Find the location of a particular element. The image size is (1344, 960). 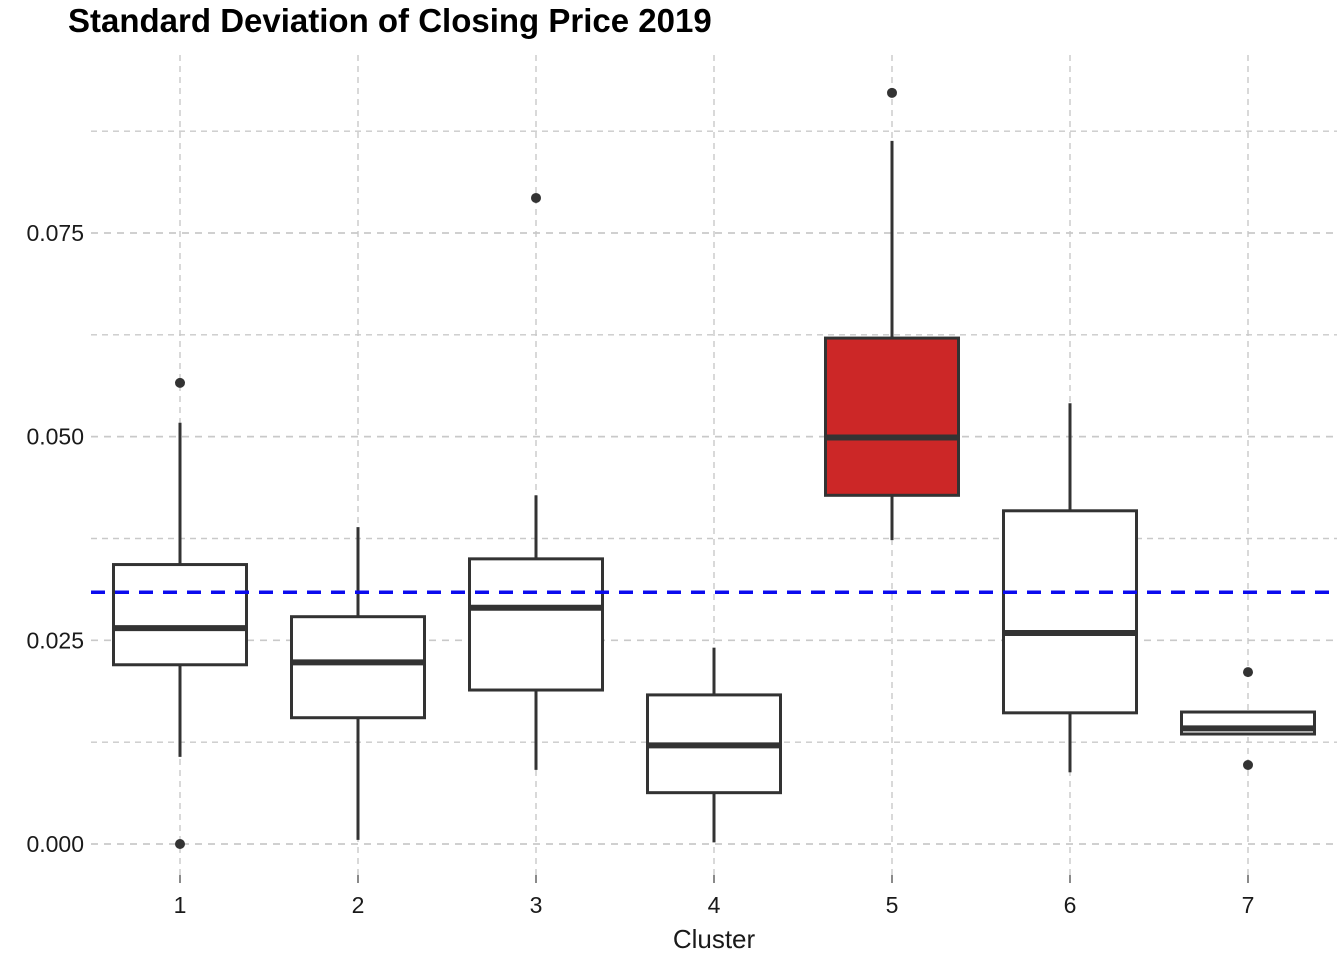

x-tick-label: 6 is located at coordinates (1070, 905).